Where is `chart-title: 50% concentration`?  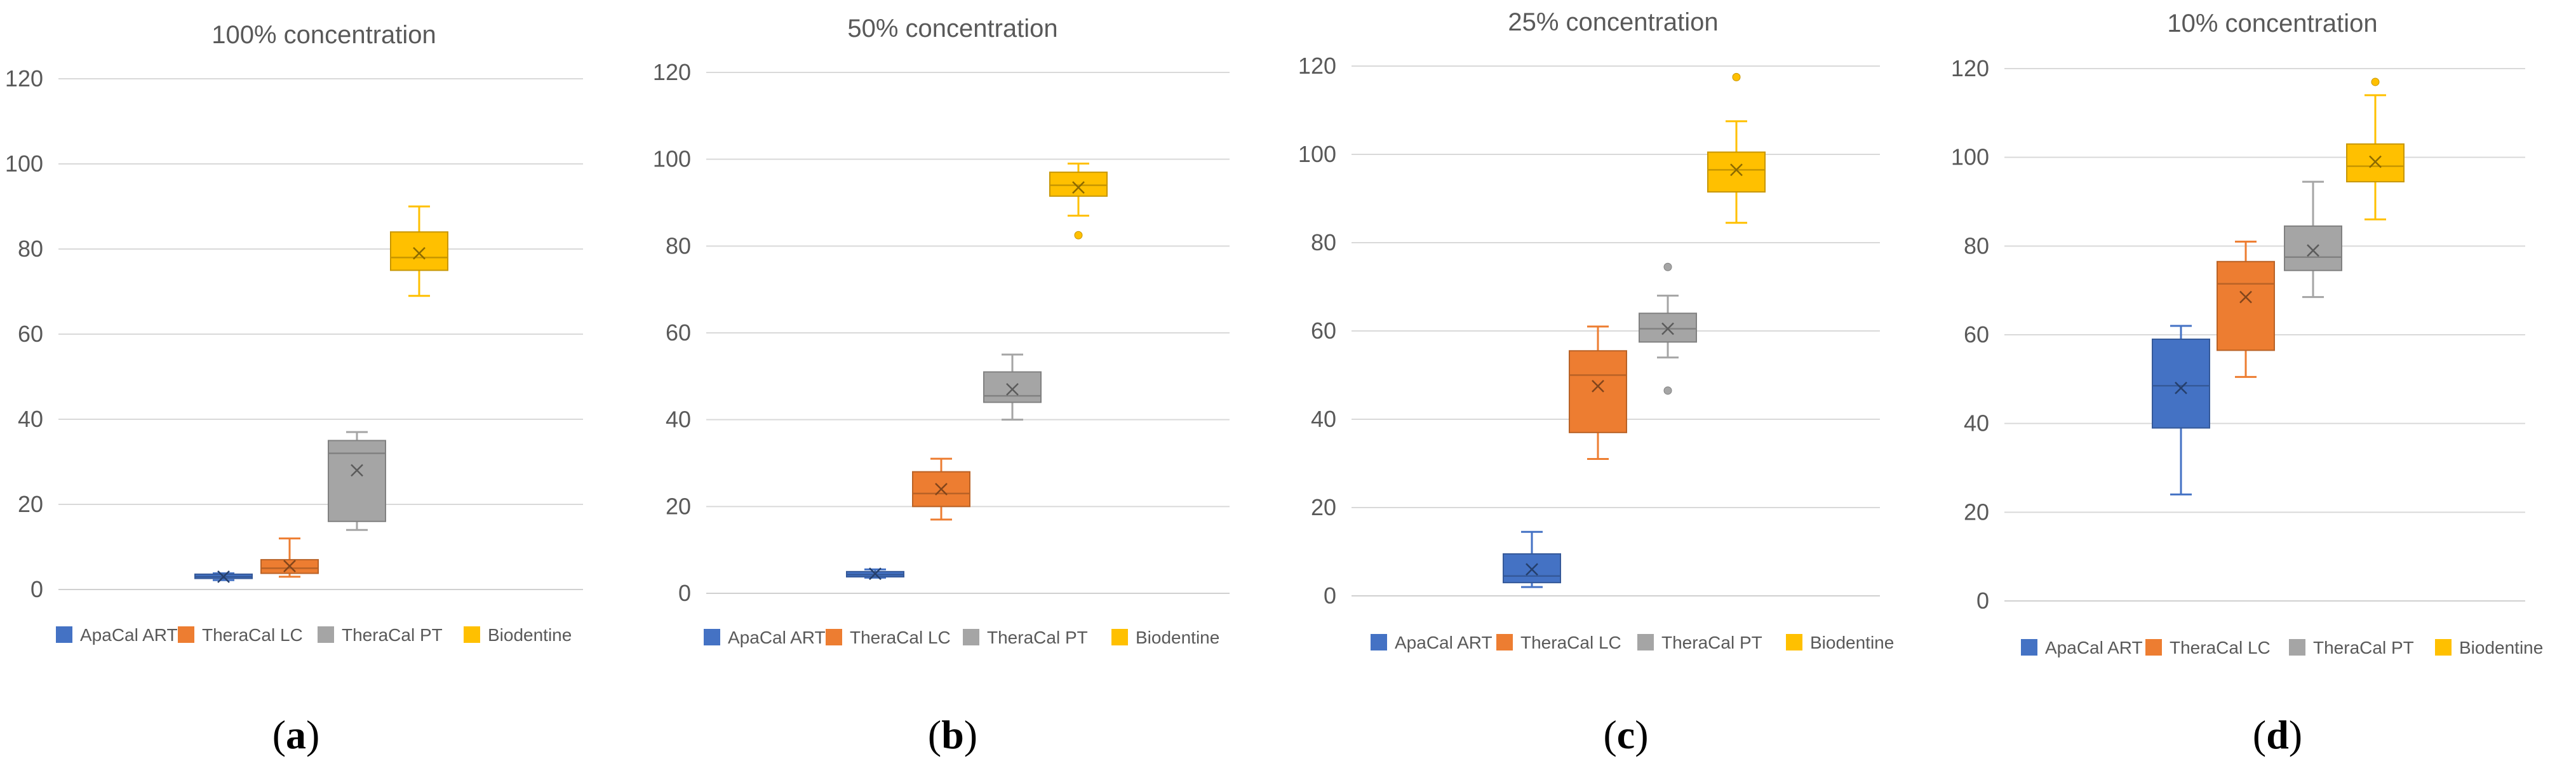
chart-title: 50% concentration is located at coordinates (952, 29).